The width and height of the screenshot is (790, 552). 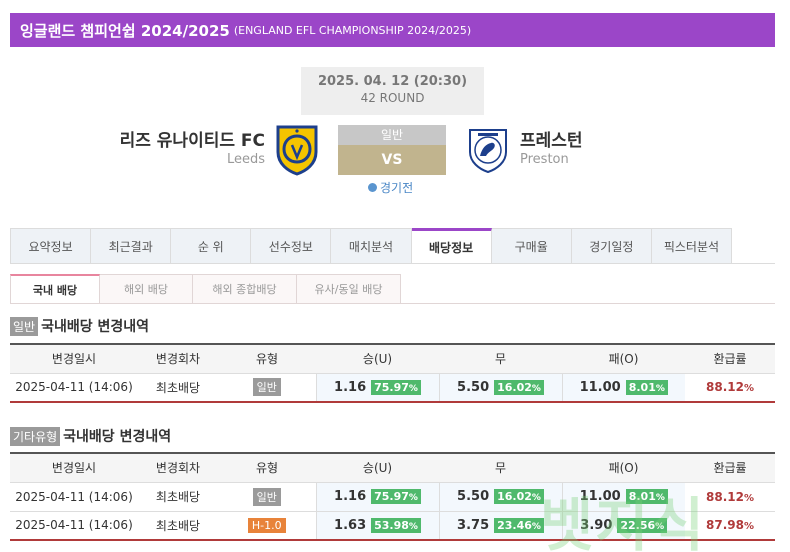 I want to click on league-title: 잉글랜드 챔피언쉽 2024/2025, so click(x=125, y=30).